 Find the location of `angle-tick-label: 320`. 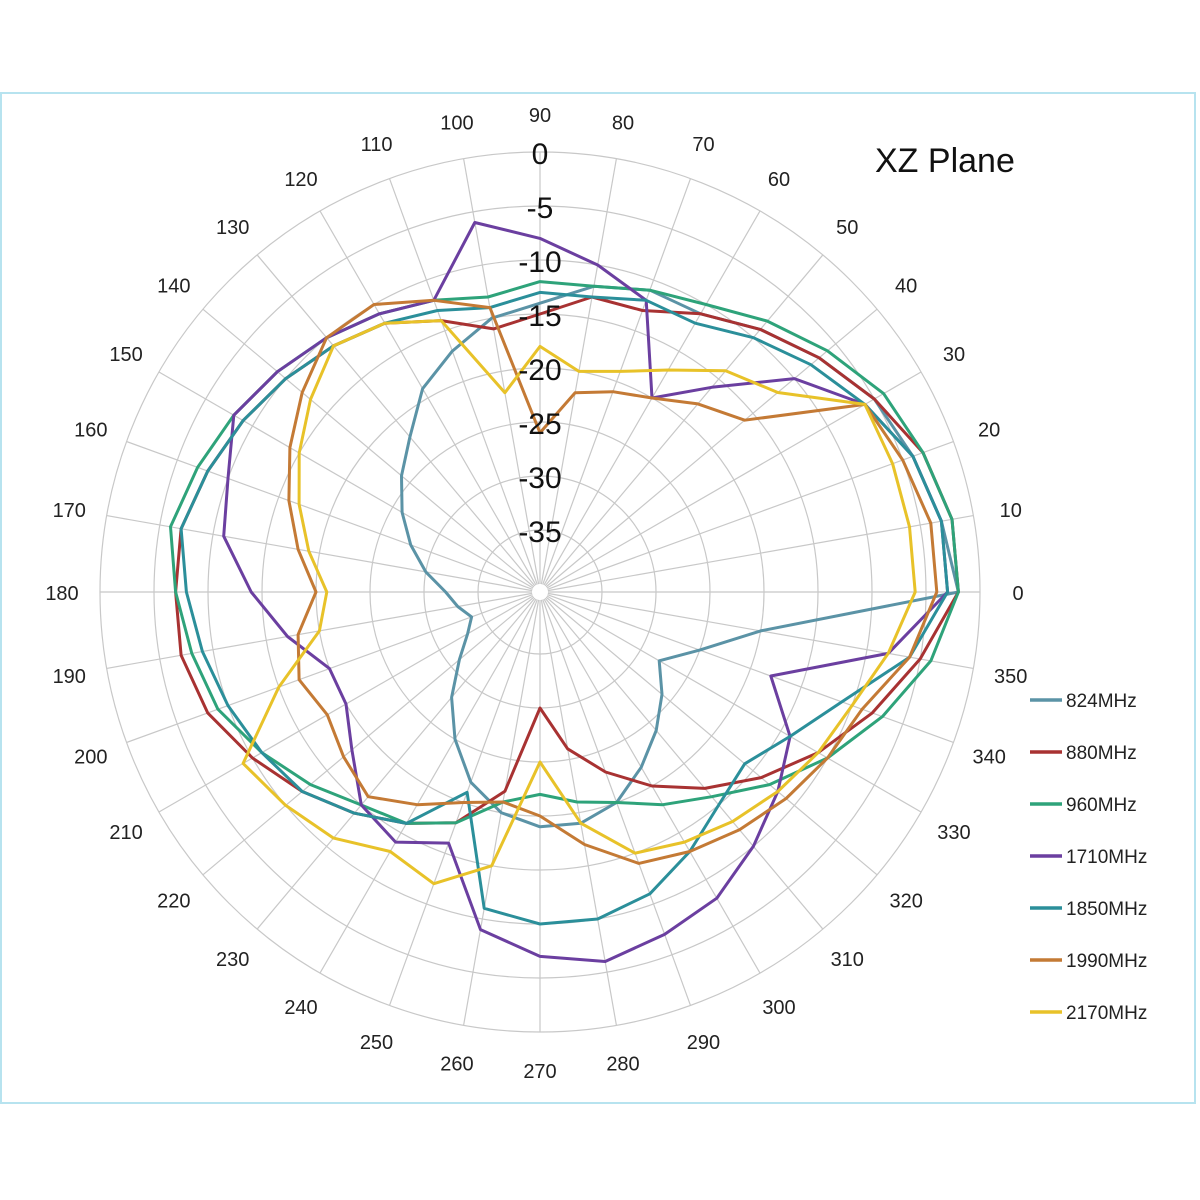

angle-tick-label: 320 is located at coordinates (905, 901).